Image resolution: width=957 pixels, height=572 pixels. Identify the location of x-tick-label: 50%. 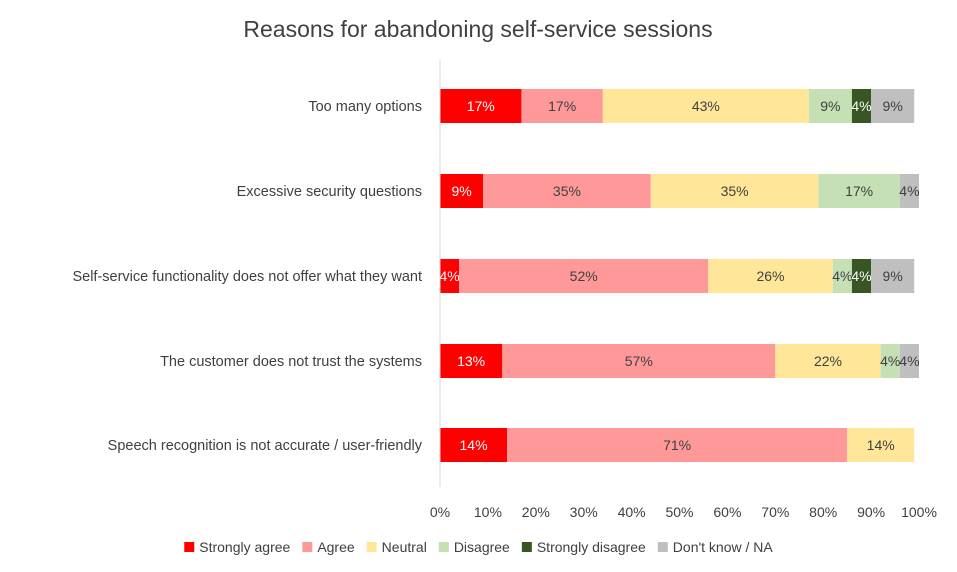
(679, 512).